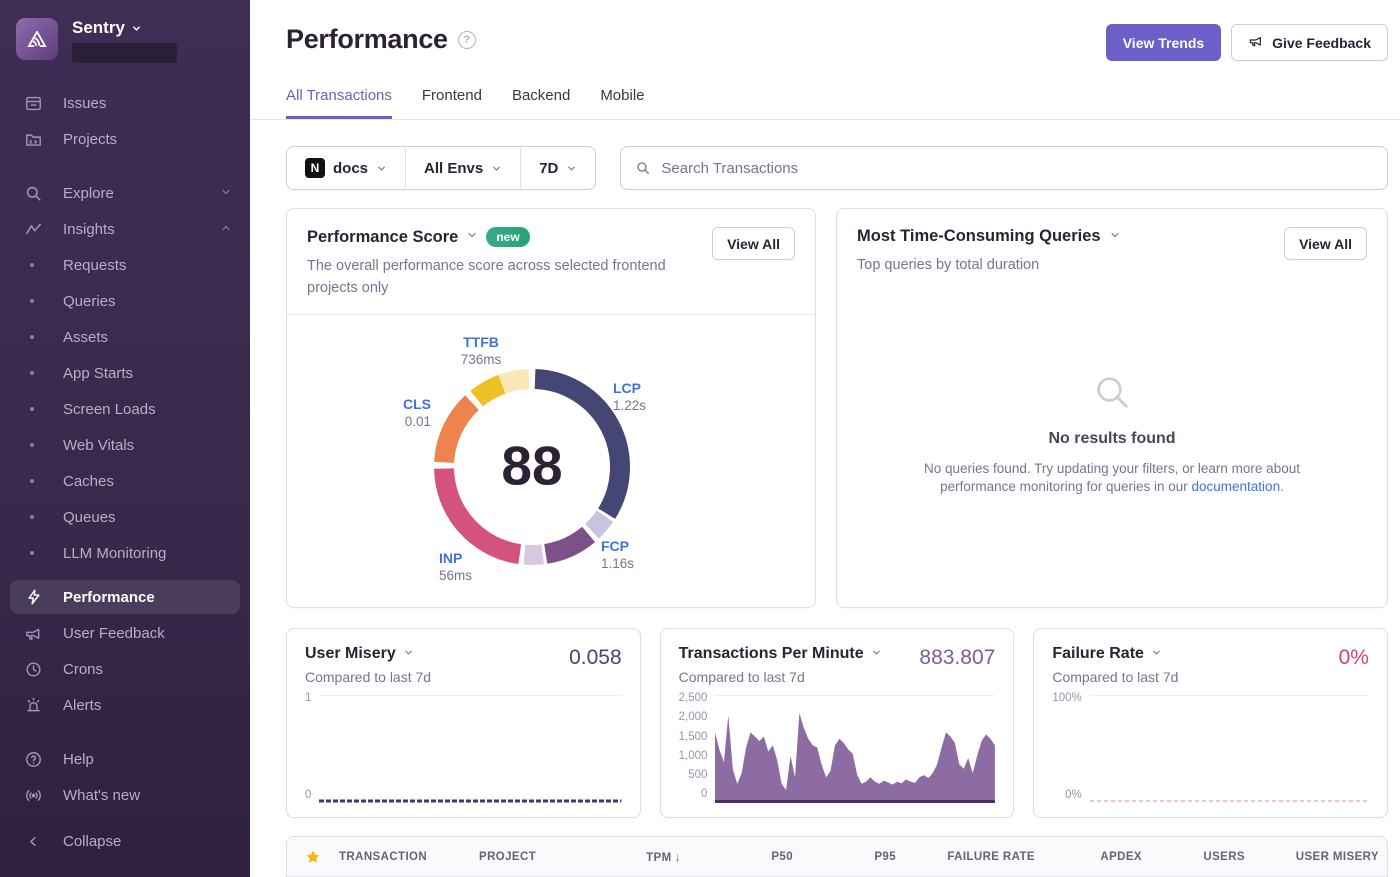 This screenshot has width=1400, height=877. I want to click on sidebar-item-help: Help, so click(125, 759).